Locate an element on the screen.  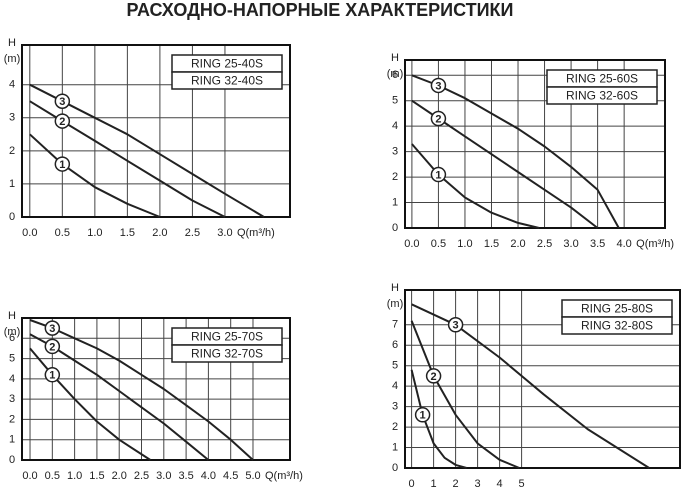
model-label: RING 32-80S is located at coordinates (617, 326).